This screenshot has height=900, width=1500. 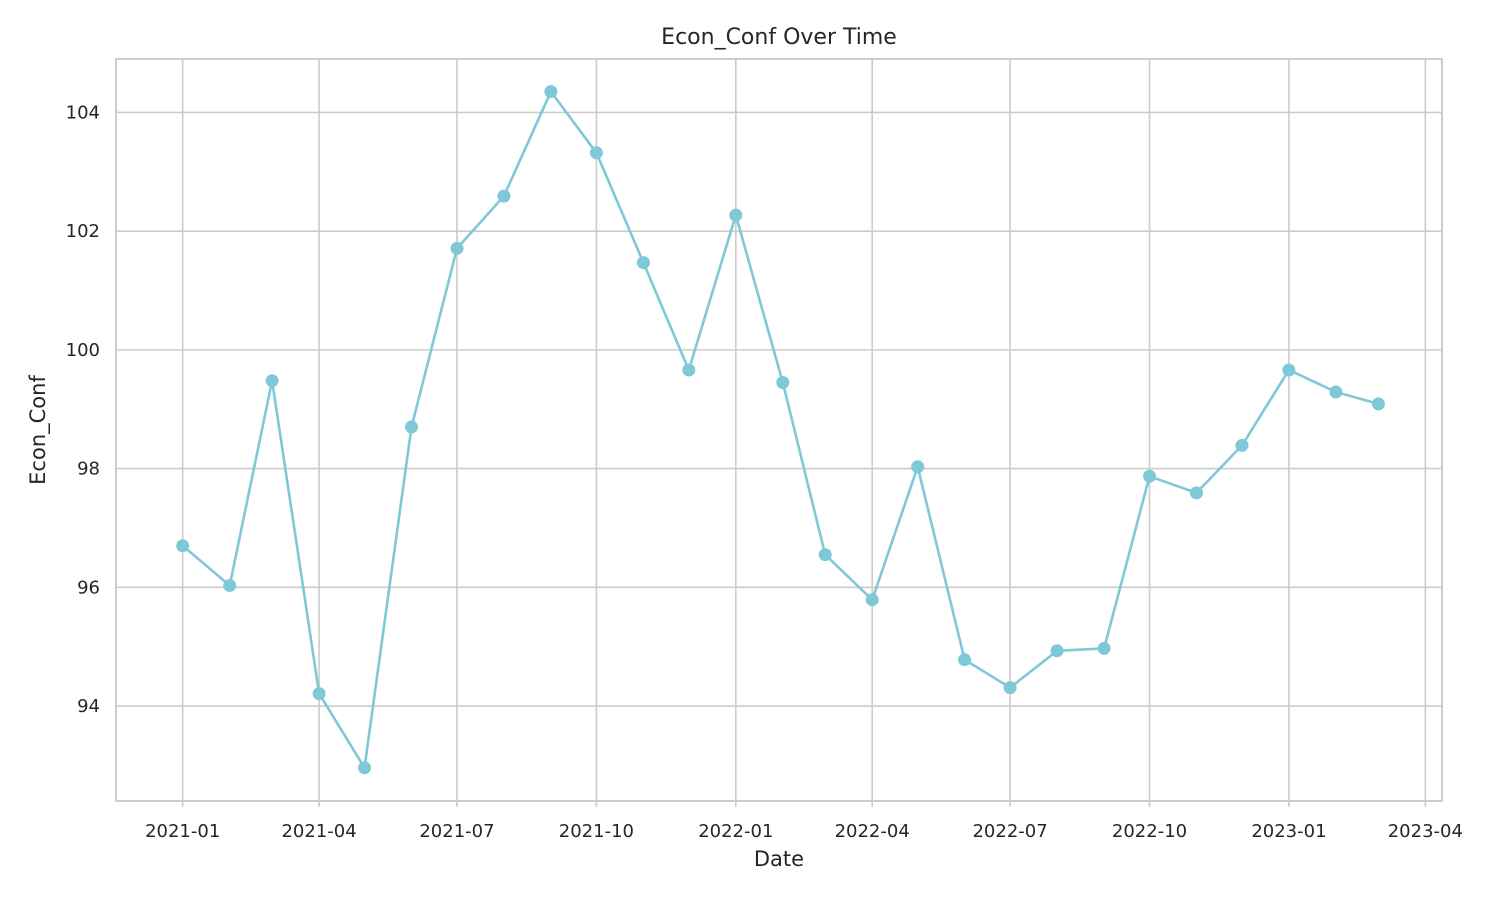 What do you see at coordinates (88, 469) in the screenshot?
I see `y-tick-label: 98` at bounding box center [88, 469].